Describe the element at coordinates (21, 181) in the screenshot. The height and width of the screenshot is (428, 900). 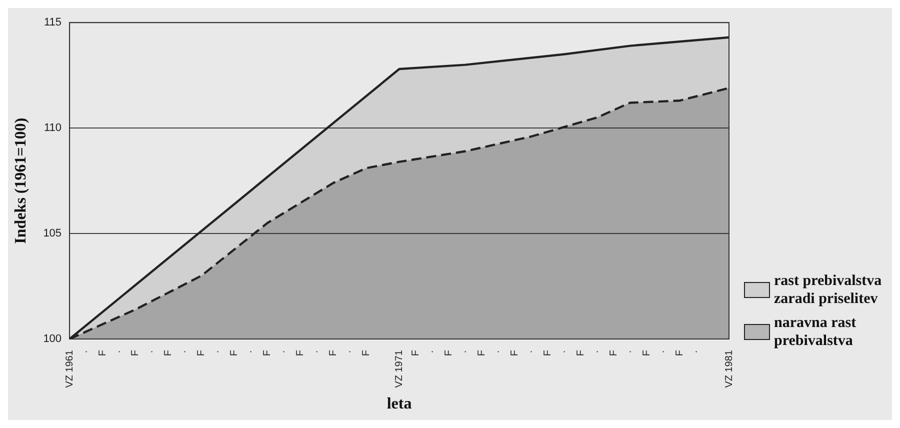
I see `y-axis-title: Indeks (1961=100)` at that location.